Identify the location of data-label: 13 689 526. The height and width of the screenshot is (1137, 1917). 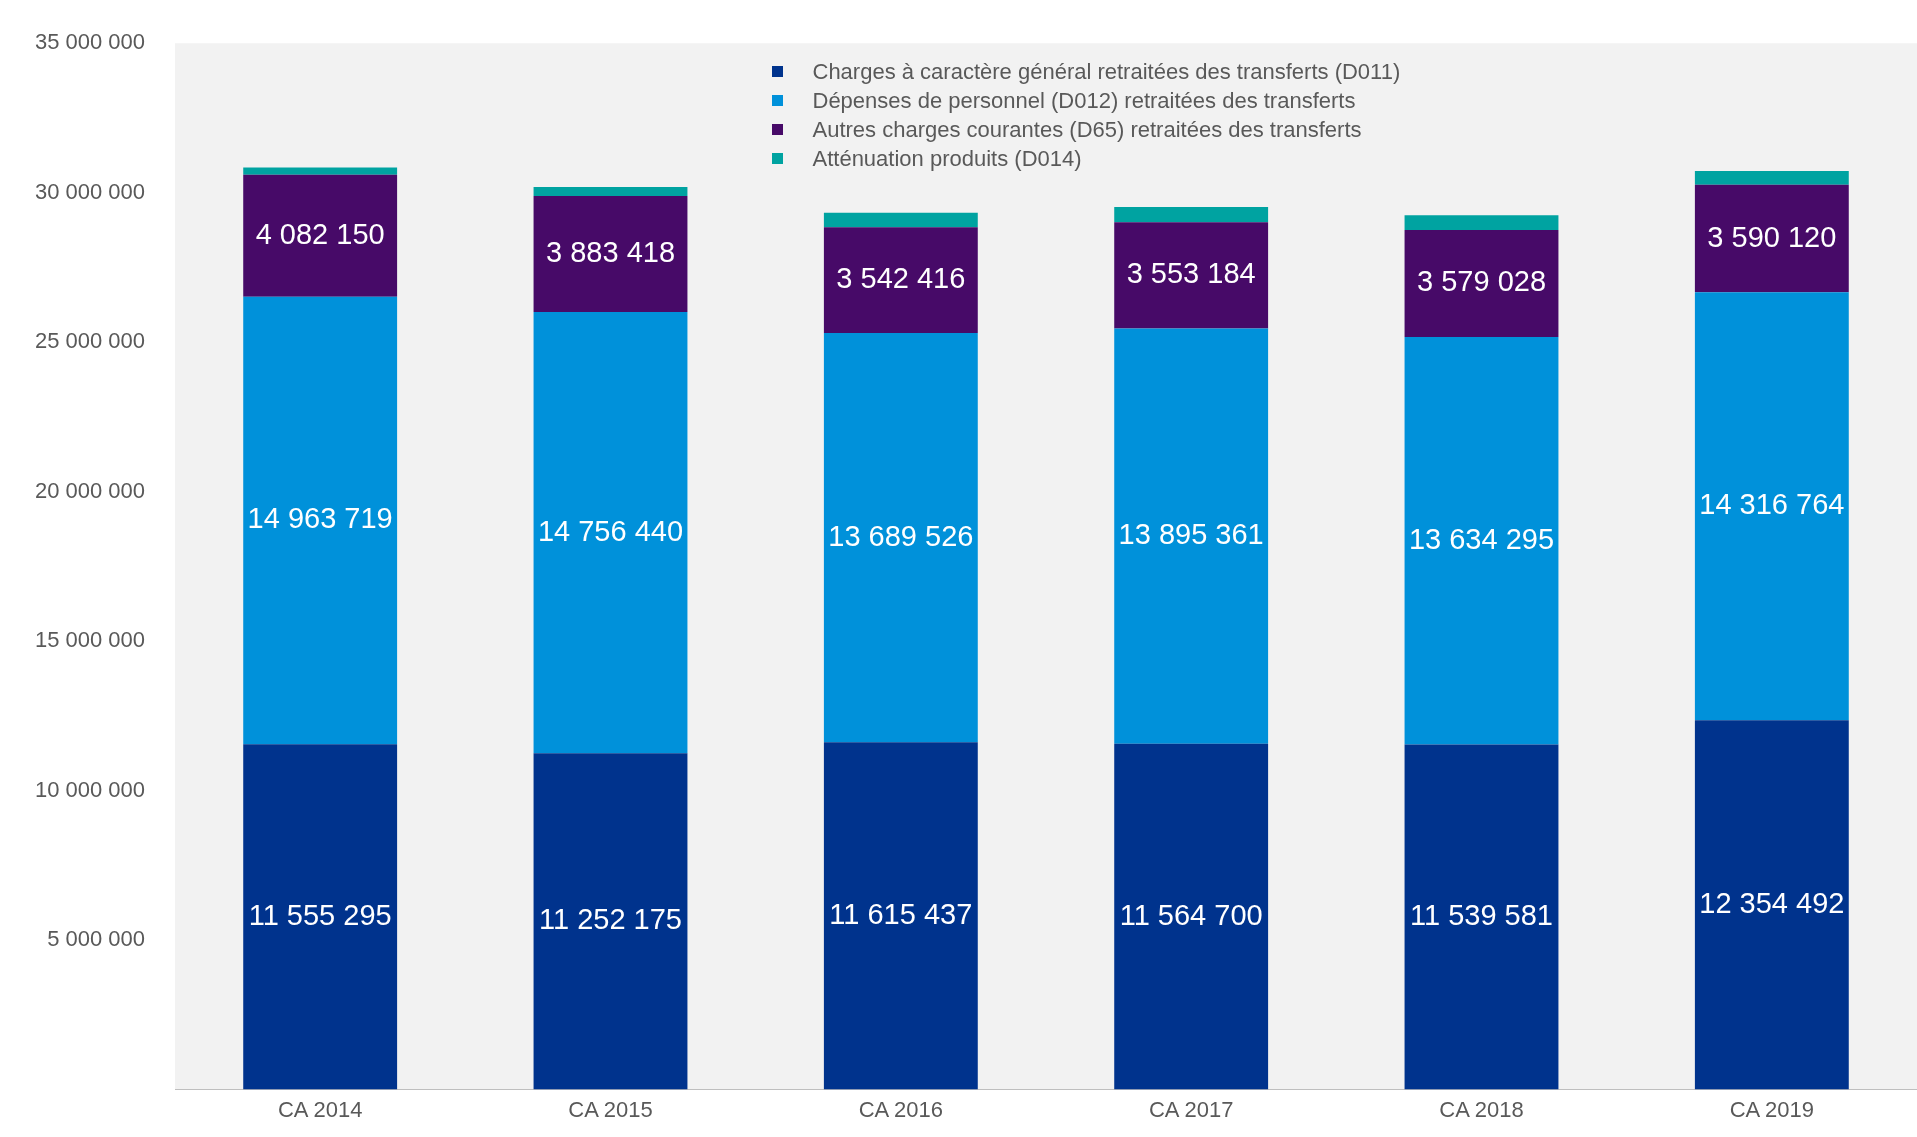
(901, 535).